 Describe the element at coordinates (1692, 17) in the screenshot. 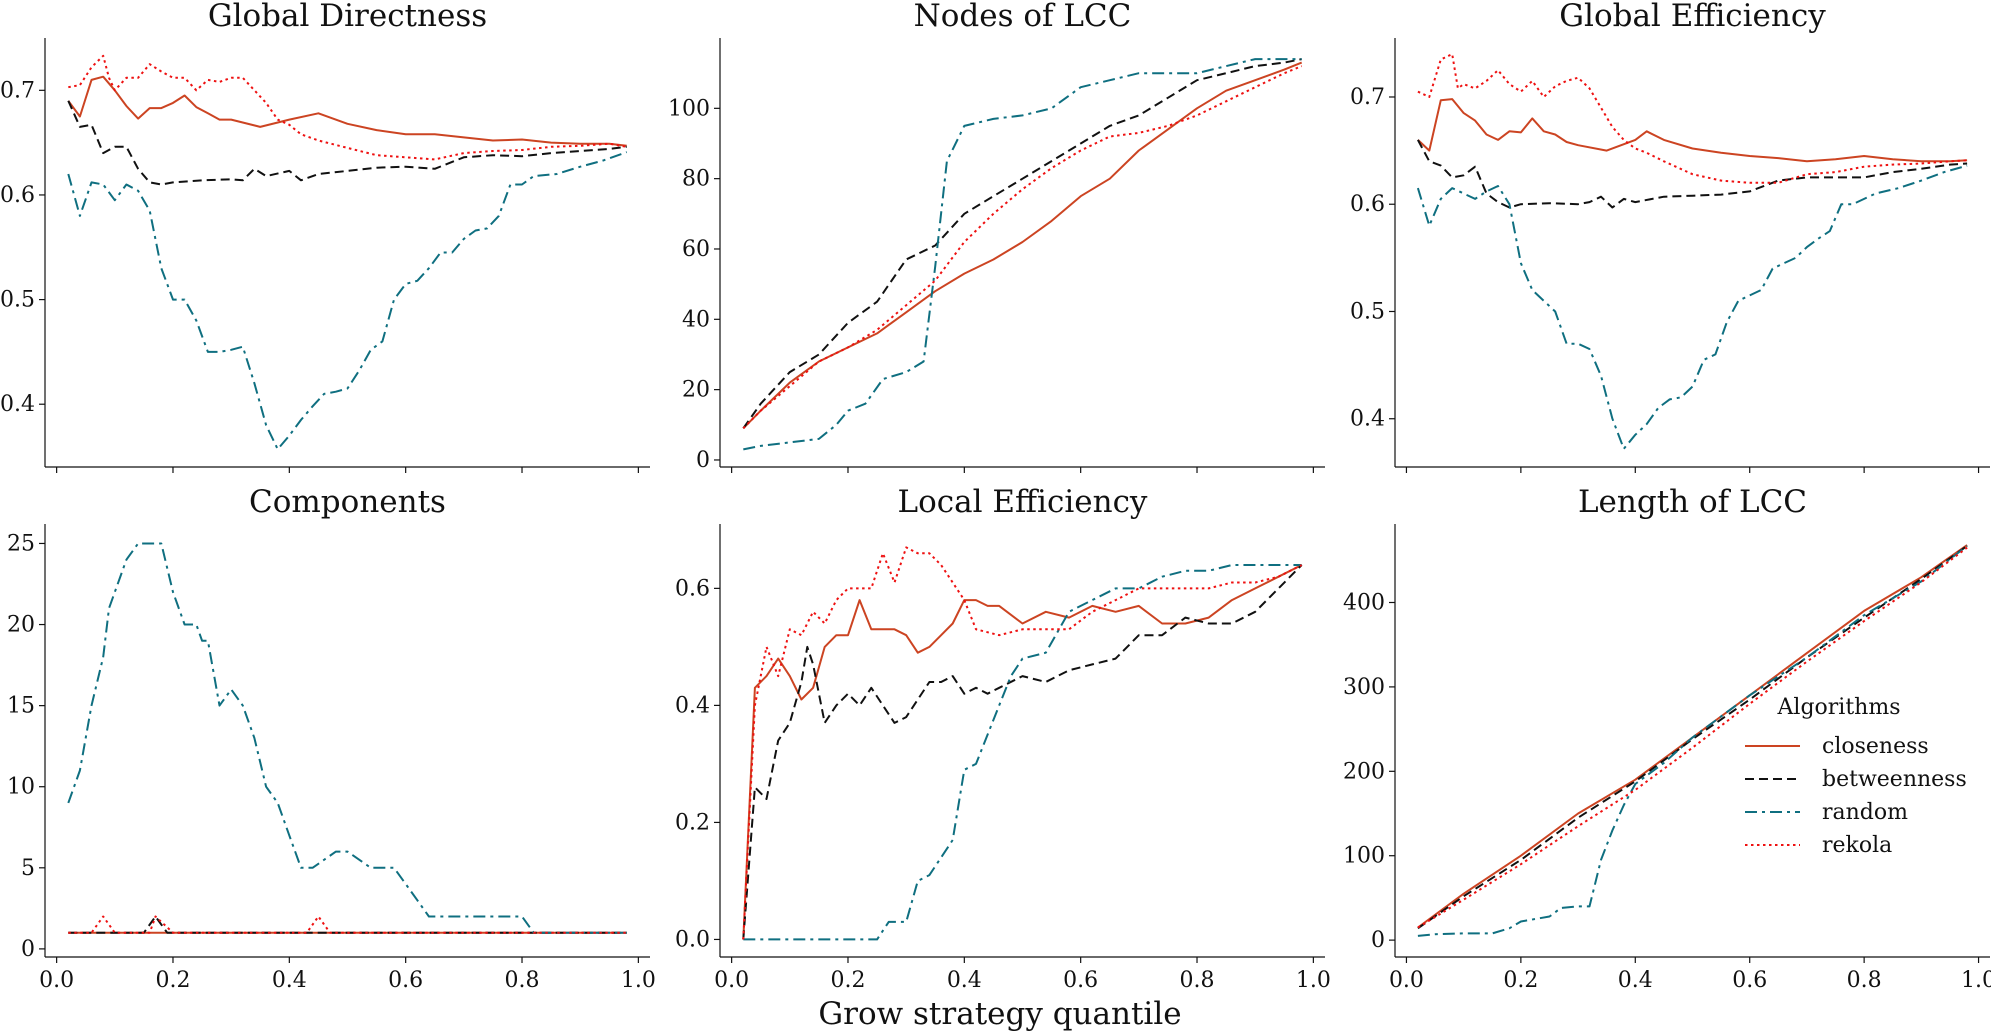

I see `chart-title: Global Efficiency` at that location.